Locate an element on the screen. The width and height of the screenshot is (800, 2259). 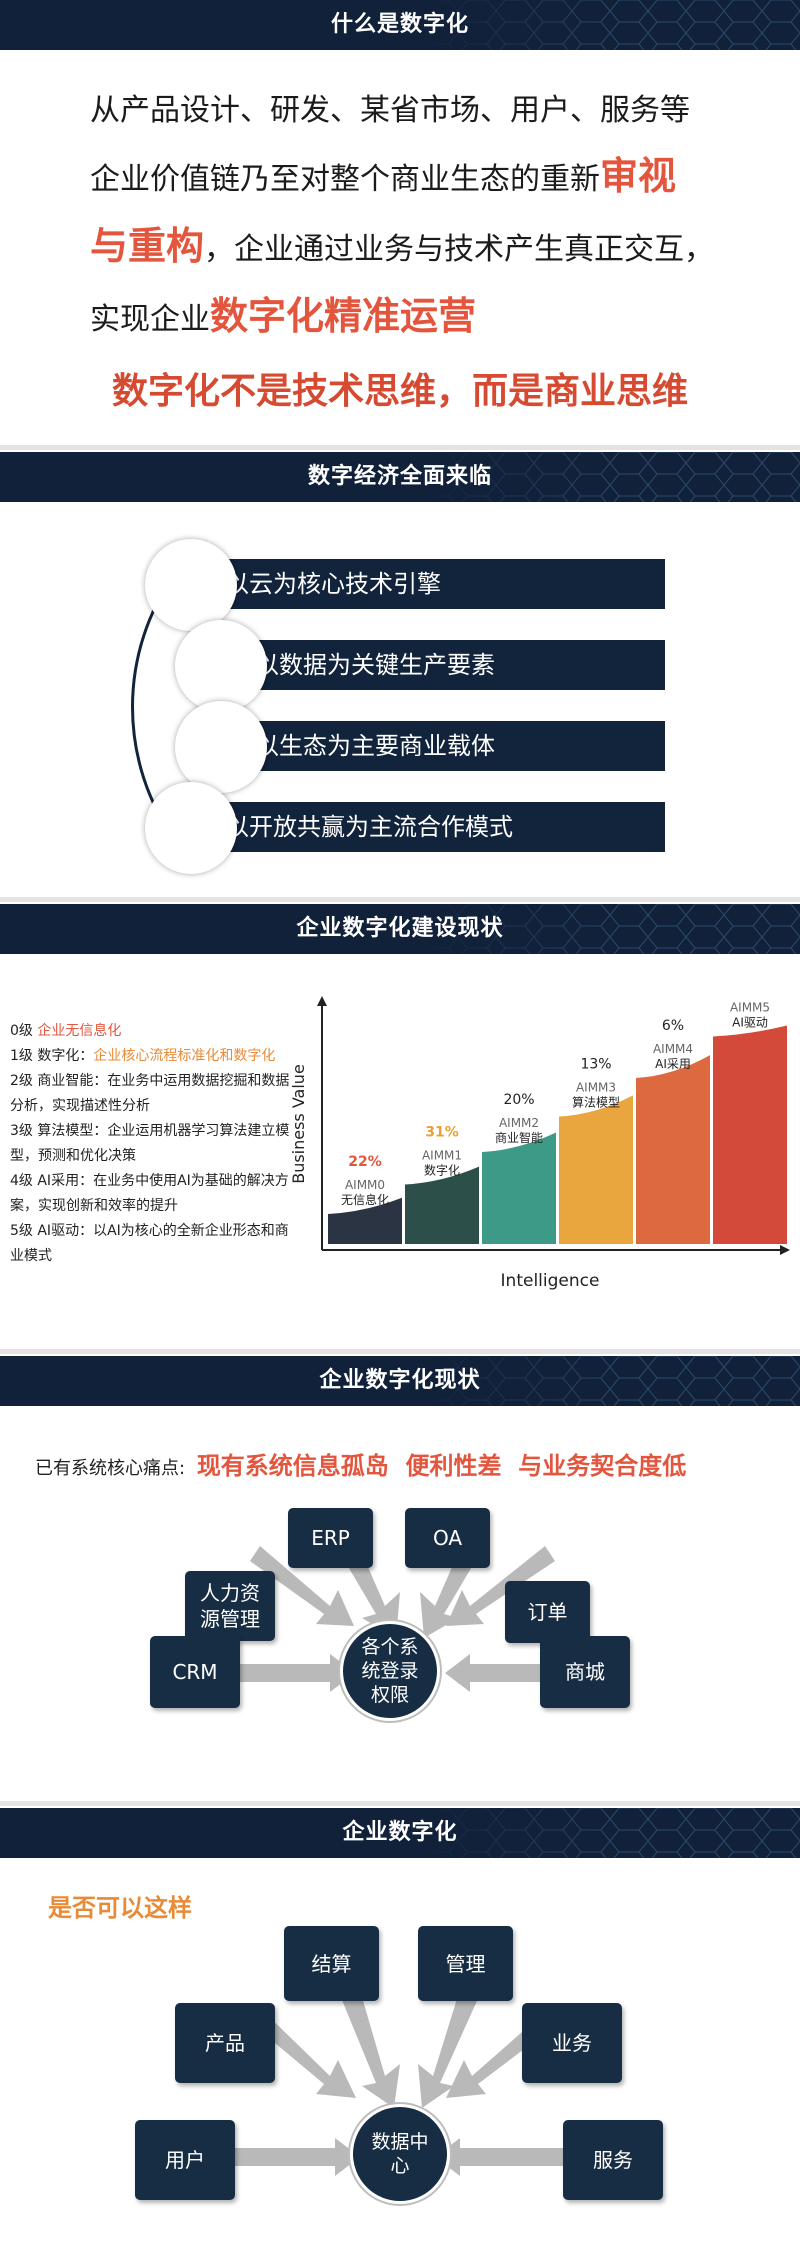
level-2: 2级 商业智能：在业务中运用数据挖掘和数据分析，实现描述性分析 is located at coordinates (155, 1094).